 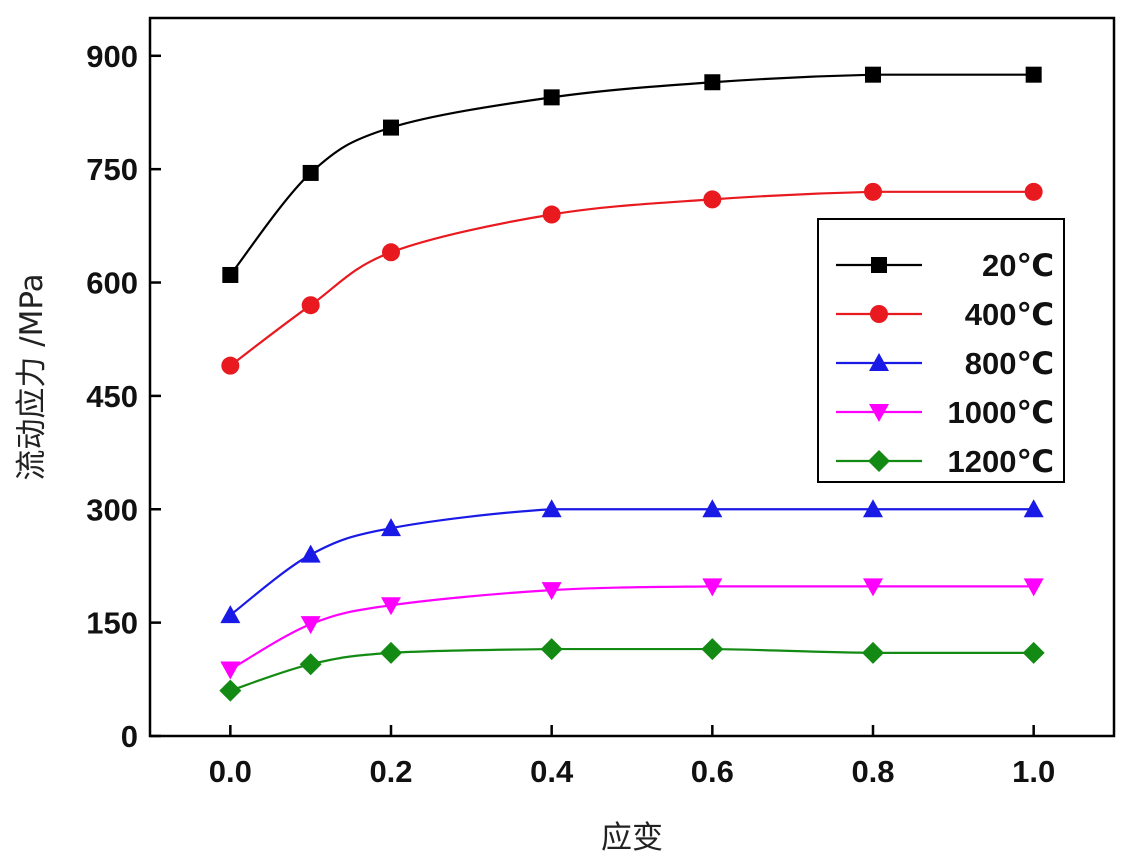 What do you see at coordinates (112, 283) in the screenshot?
I see `y-tick-label: 600` at bounding box center [112, 283].